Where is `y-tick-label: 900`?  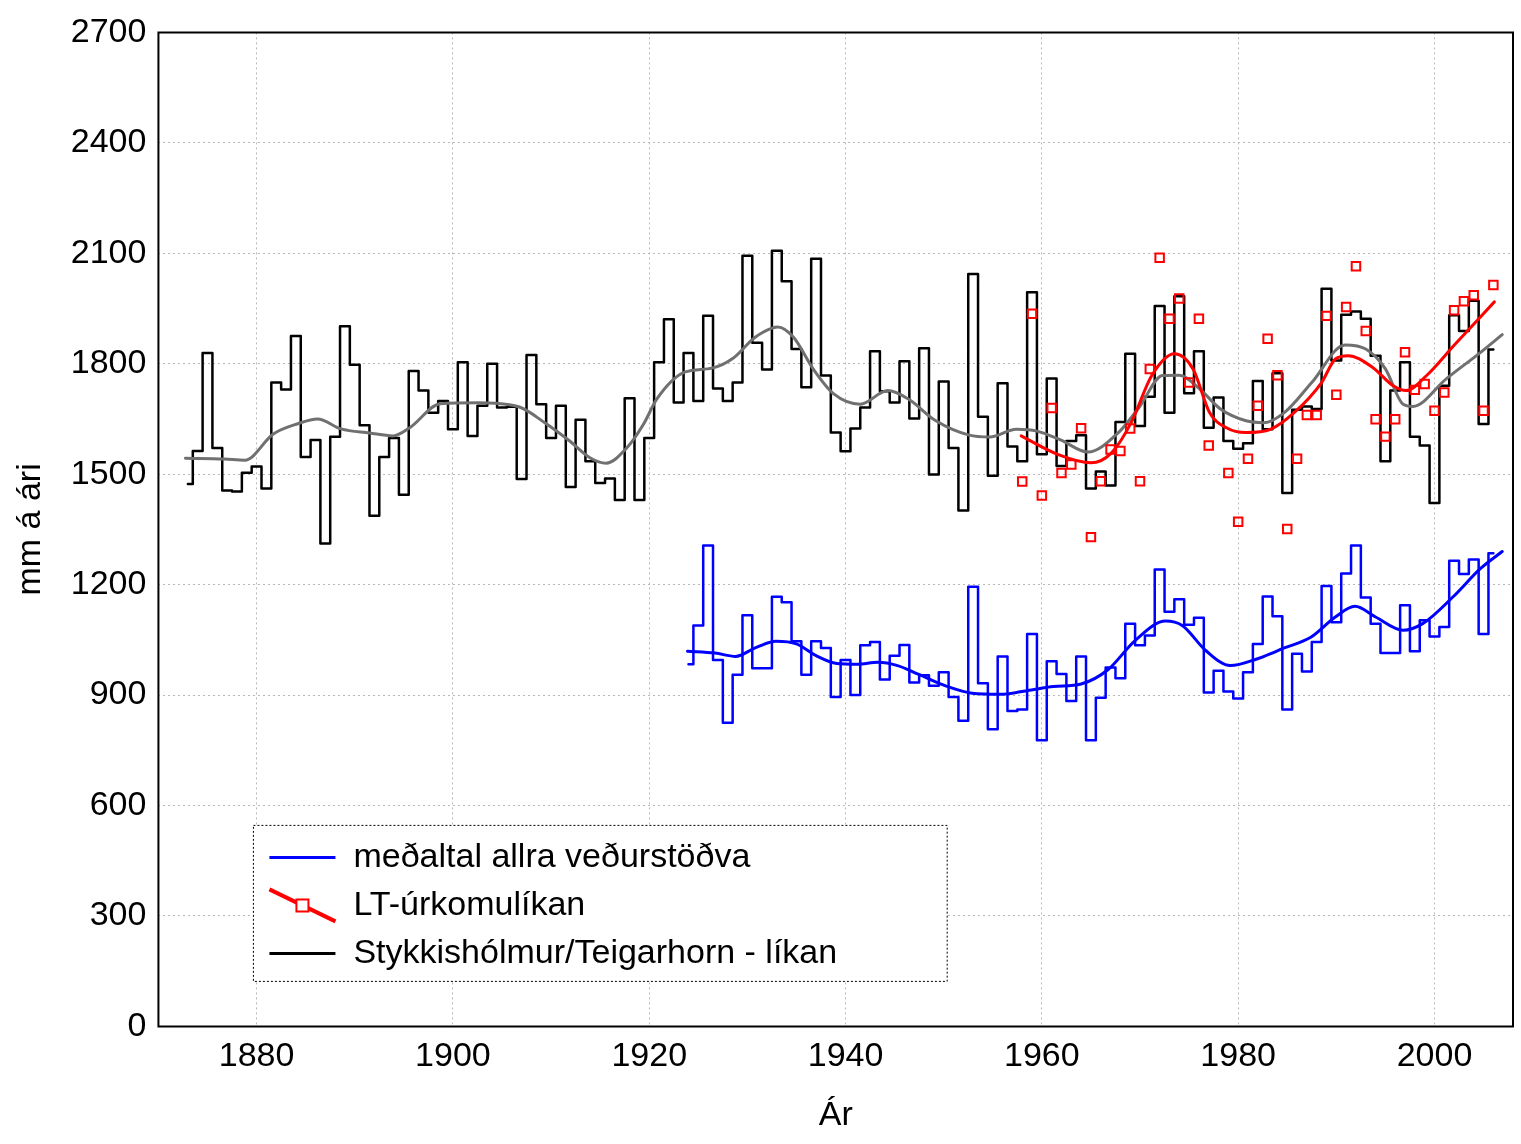
y-tick-label: 900 is located at coordinates (118, 692).